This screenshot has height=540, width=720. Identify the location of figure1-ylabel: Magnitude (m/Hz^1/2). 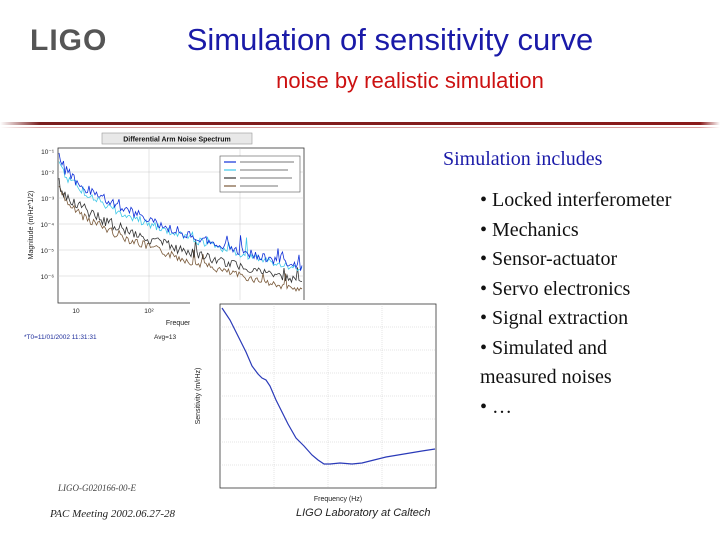
(31, 225).